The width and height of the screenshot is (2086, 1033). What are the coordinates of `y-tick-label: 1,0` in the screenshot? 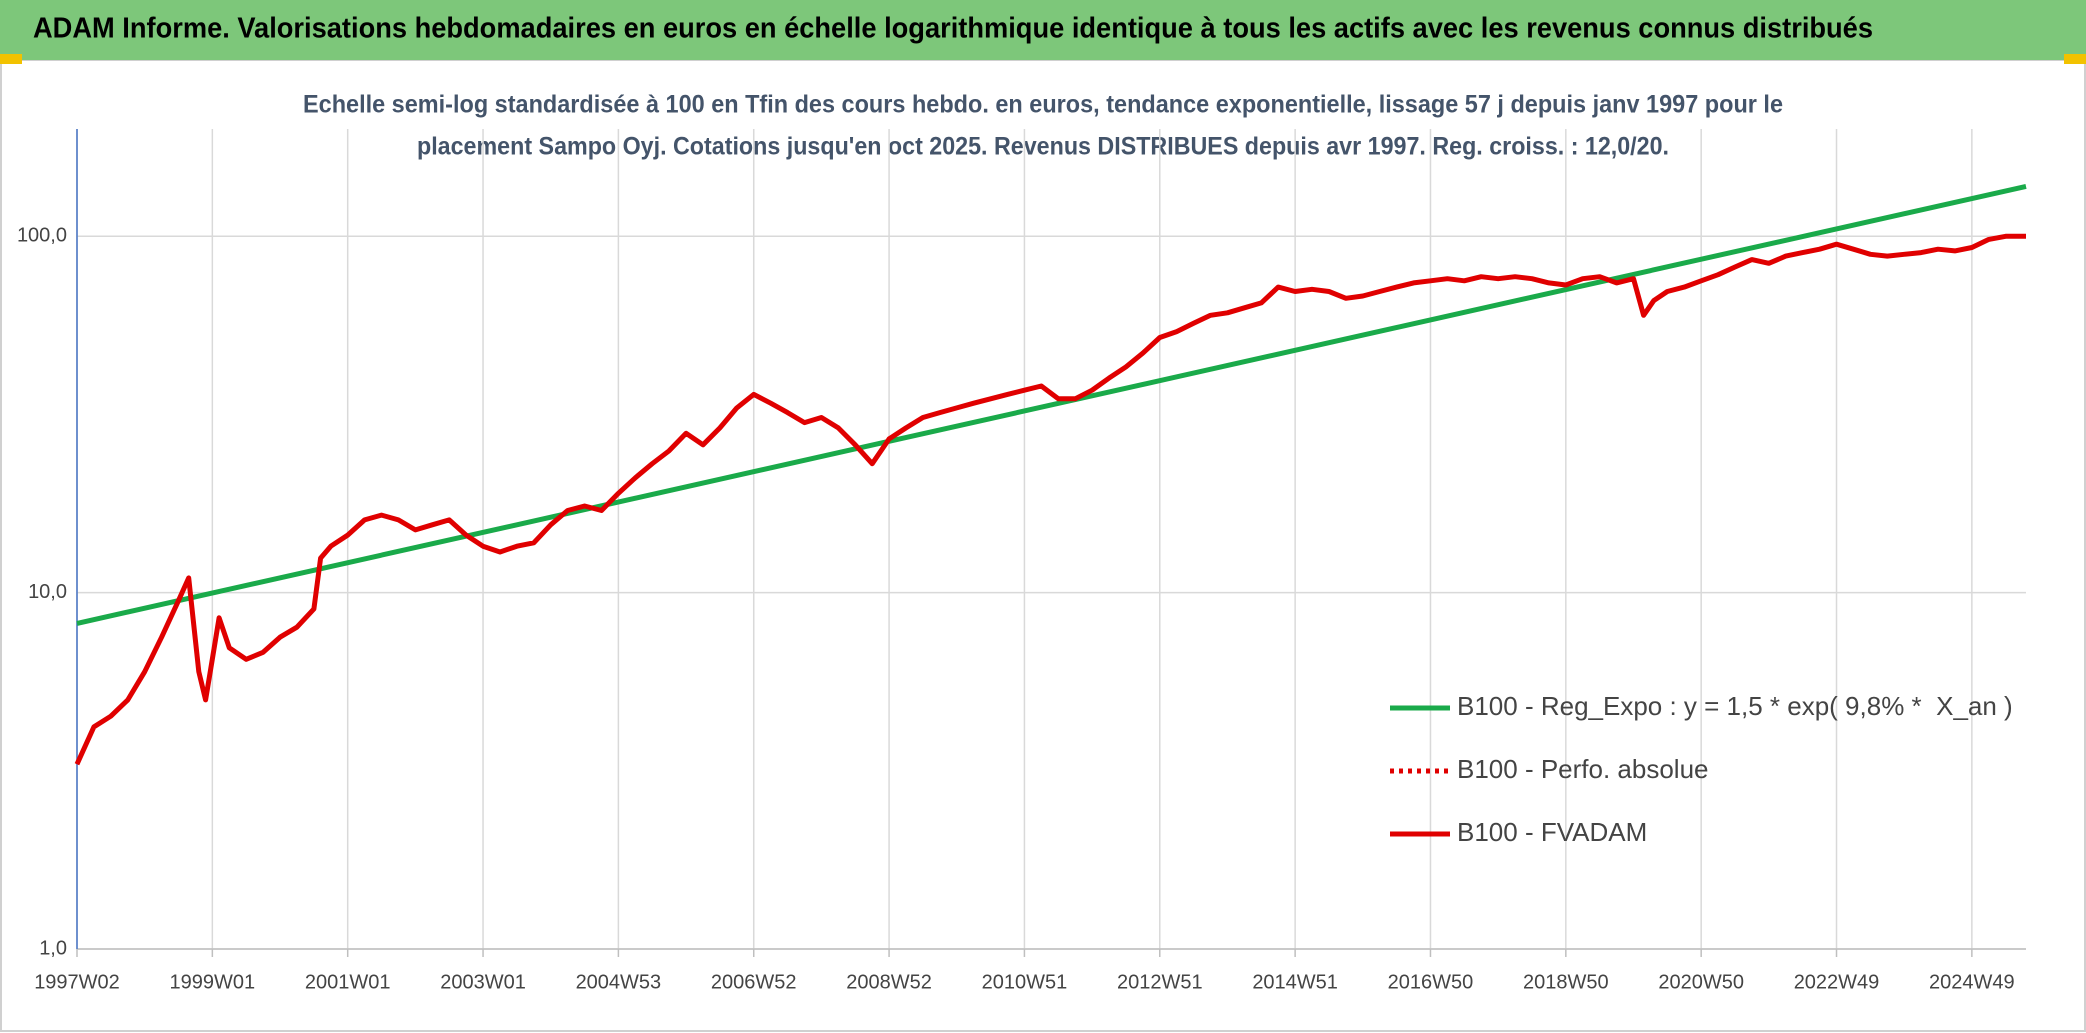 It's located at (53, 948).